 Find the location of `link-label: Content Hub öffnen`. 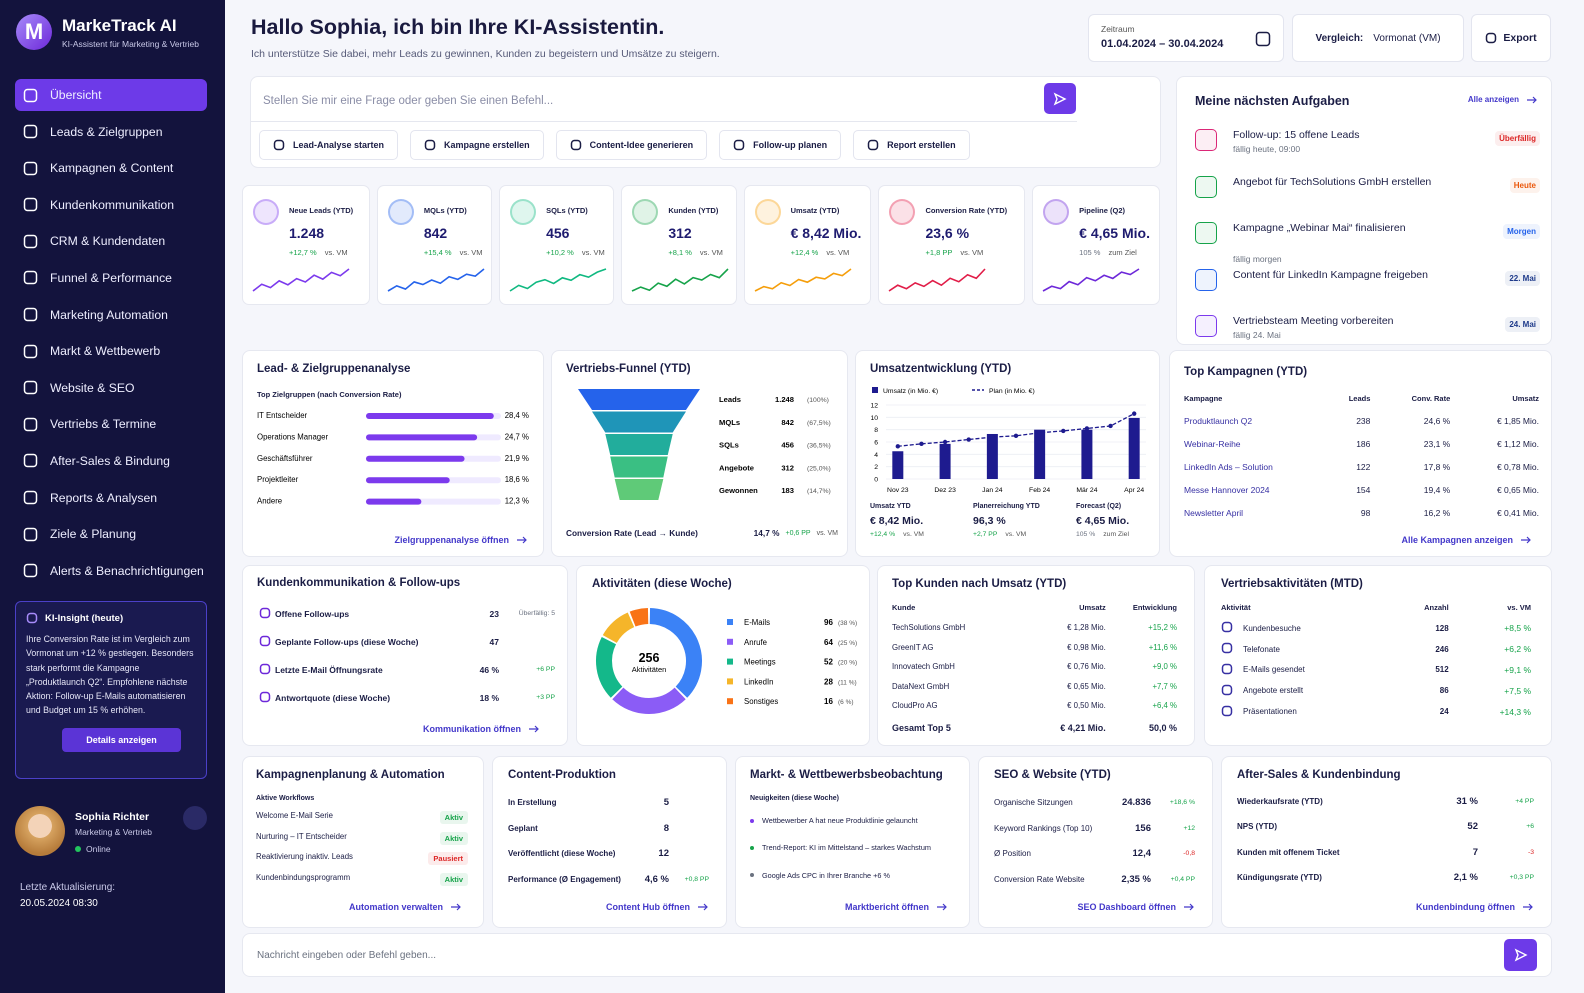

link-label: Content Hub öffnen is located at coordinates (648, 907).